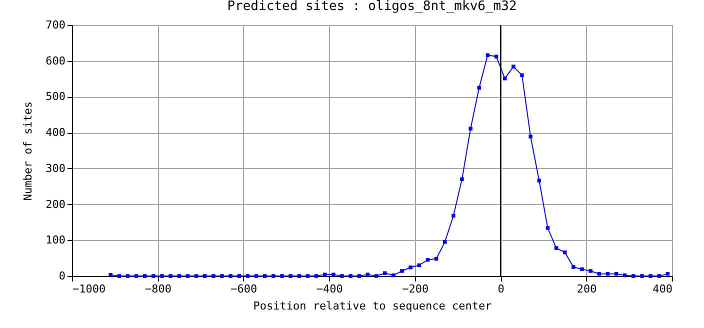  Describe the element at coordinates (56, 97) in the screenshot. I see `y-tick-label: 500` at that location.